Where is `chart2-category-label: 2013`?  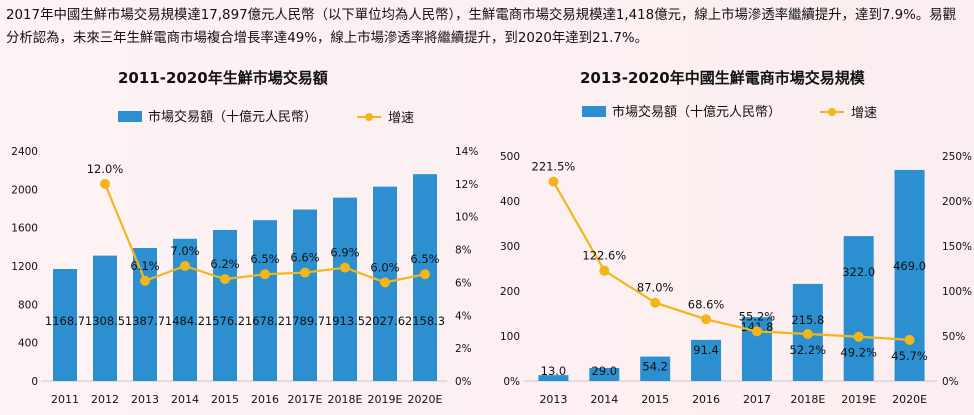 chart2-category-label: 2013 is located at coordinates (553, 399).